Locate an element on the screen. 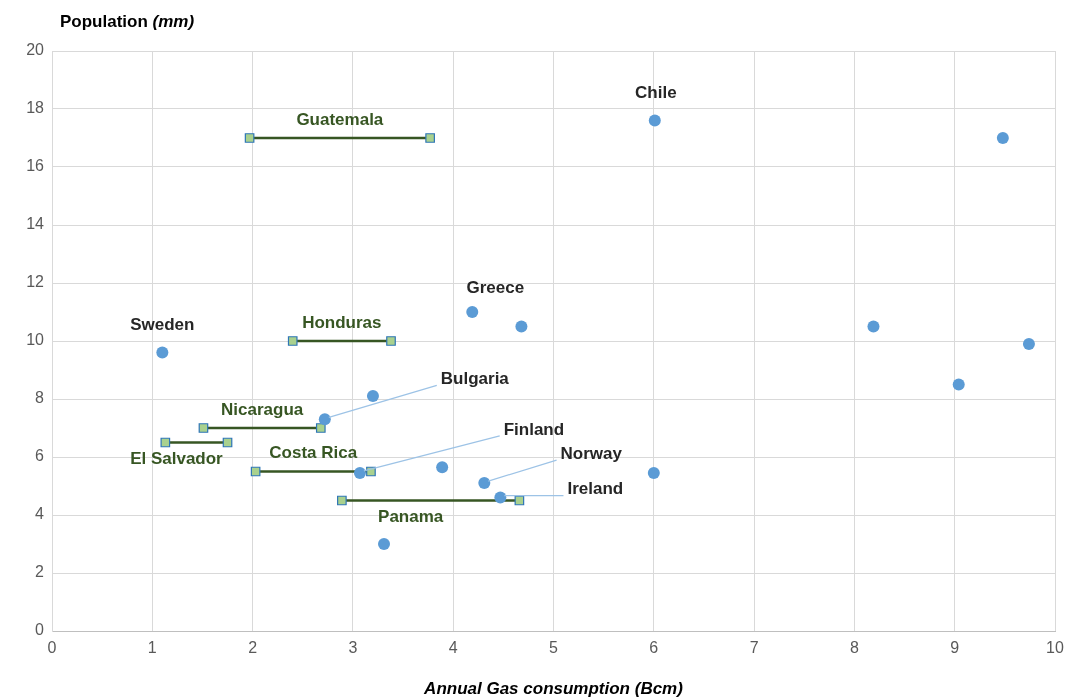 The height and width of the screenshot is (700, 1072). y-tick-label: 10 is located at coordinates (35, 340).